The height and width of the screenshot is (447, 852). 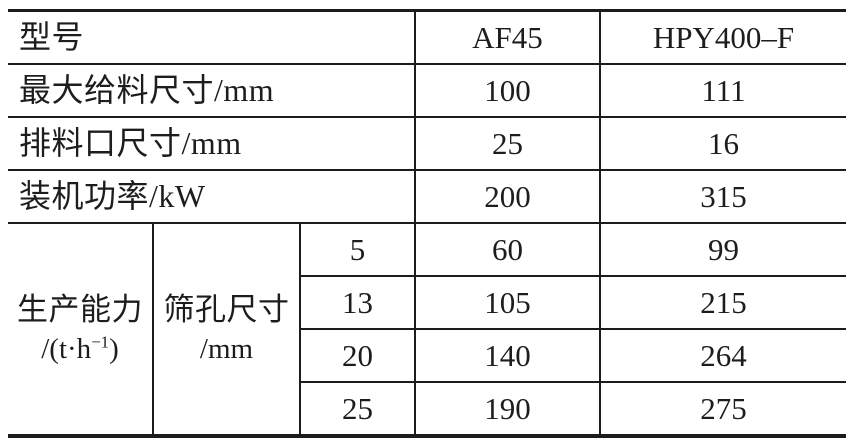 I want to click on capacity-unit-suffix: ), so click(x=114, y=349).